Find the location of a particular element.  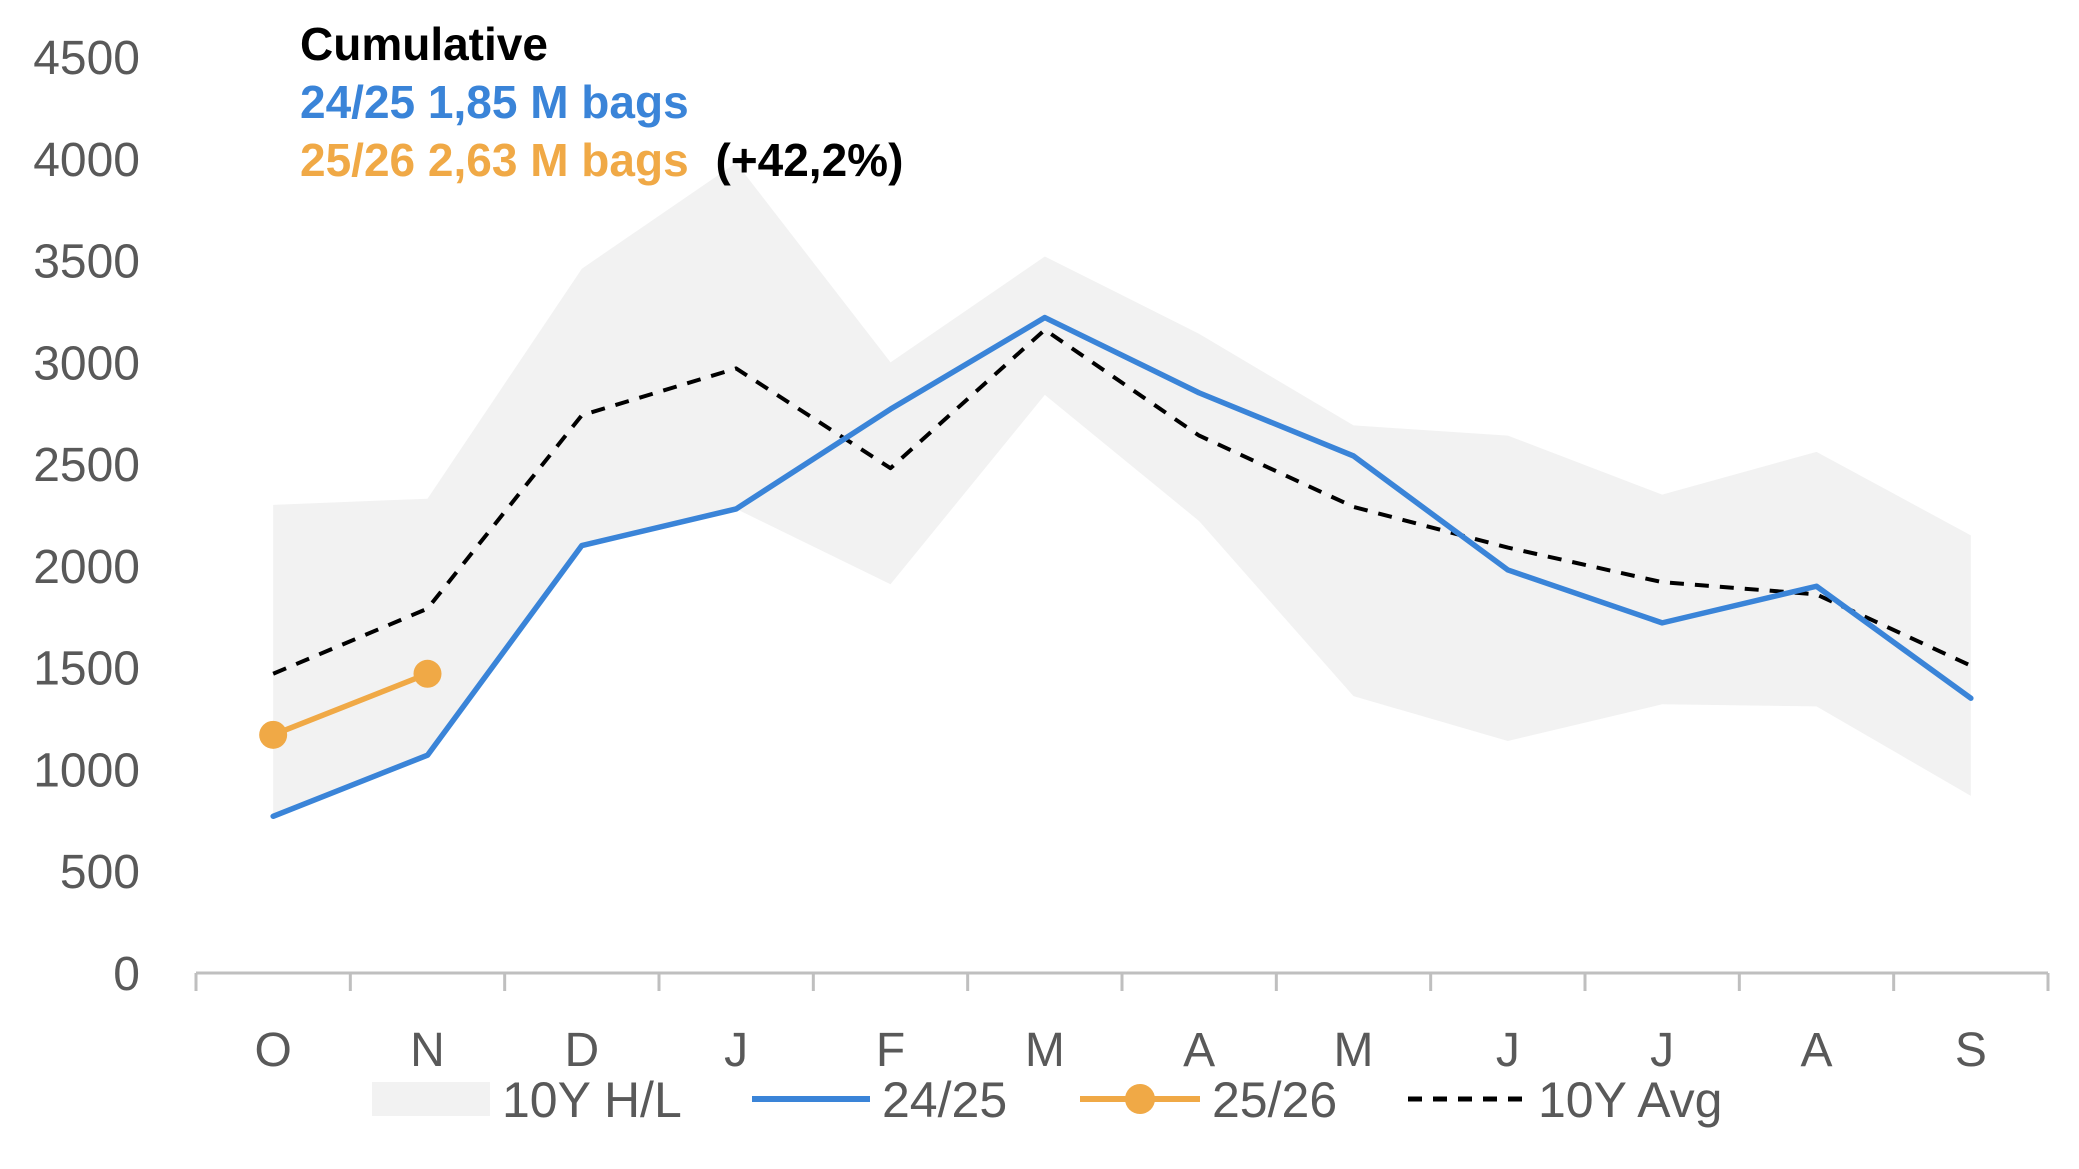

chart-title: Cumulative is located at coordinates (424, 44).